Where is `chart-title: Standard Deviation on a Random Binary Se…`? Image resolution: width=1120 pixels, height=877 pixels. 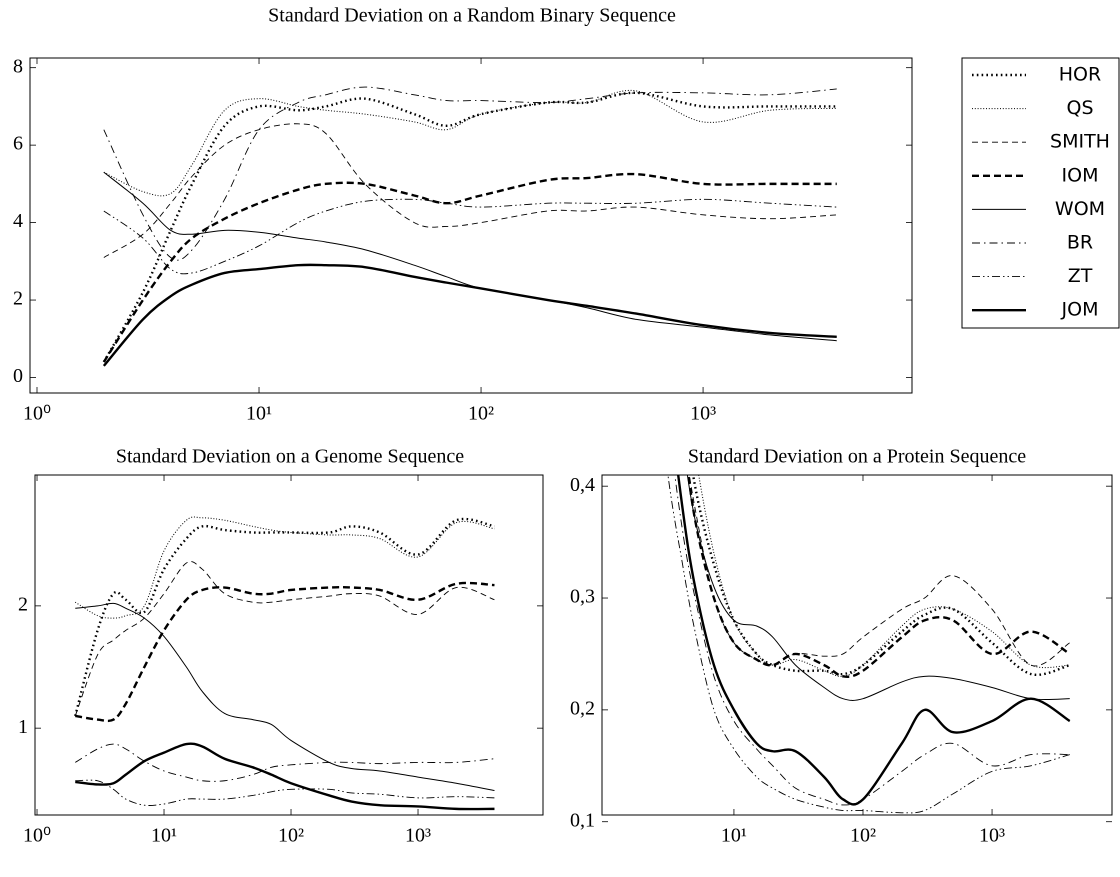
chart-title: Standard Deviation on a Random Binary Se… is located at coordinates (472, 16).